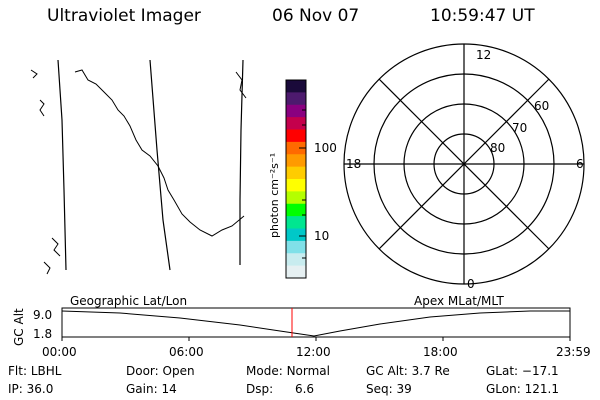 This screenshot has width=600, height=400. Describe the element at coordinates (520, 128) in the screenshot. I see `lat-label-70: 70` at that location.